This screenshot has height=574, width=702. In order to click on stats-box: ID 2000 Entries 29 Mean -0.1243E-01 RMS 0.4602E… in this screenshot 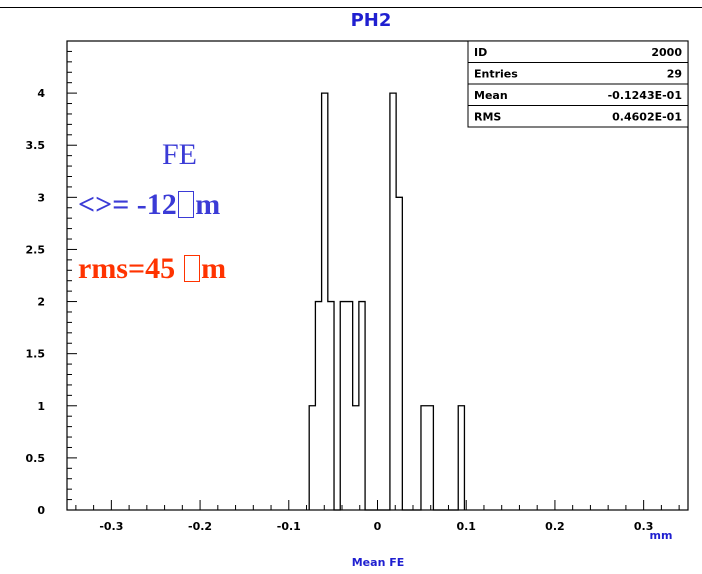, I will do `click(578, 84)`.